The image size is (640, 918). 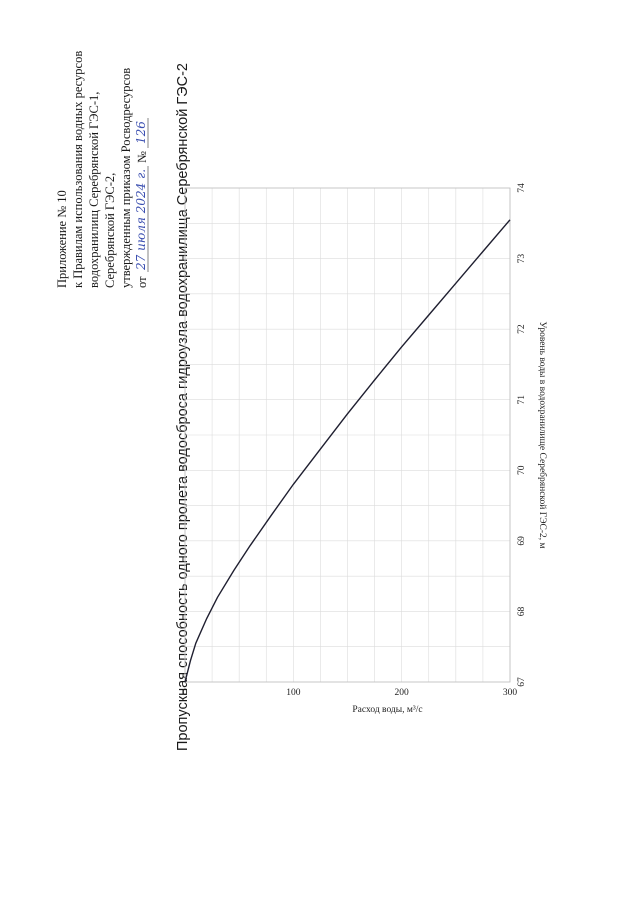 What do you see at coordinates (522, 470) in the screenshot?
I see `y-tick-label: 70` at bounding box center [522, 470].